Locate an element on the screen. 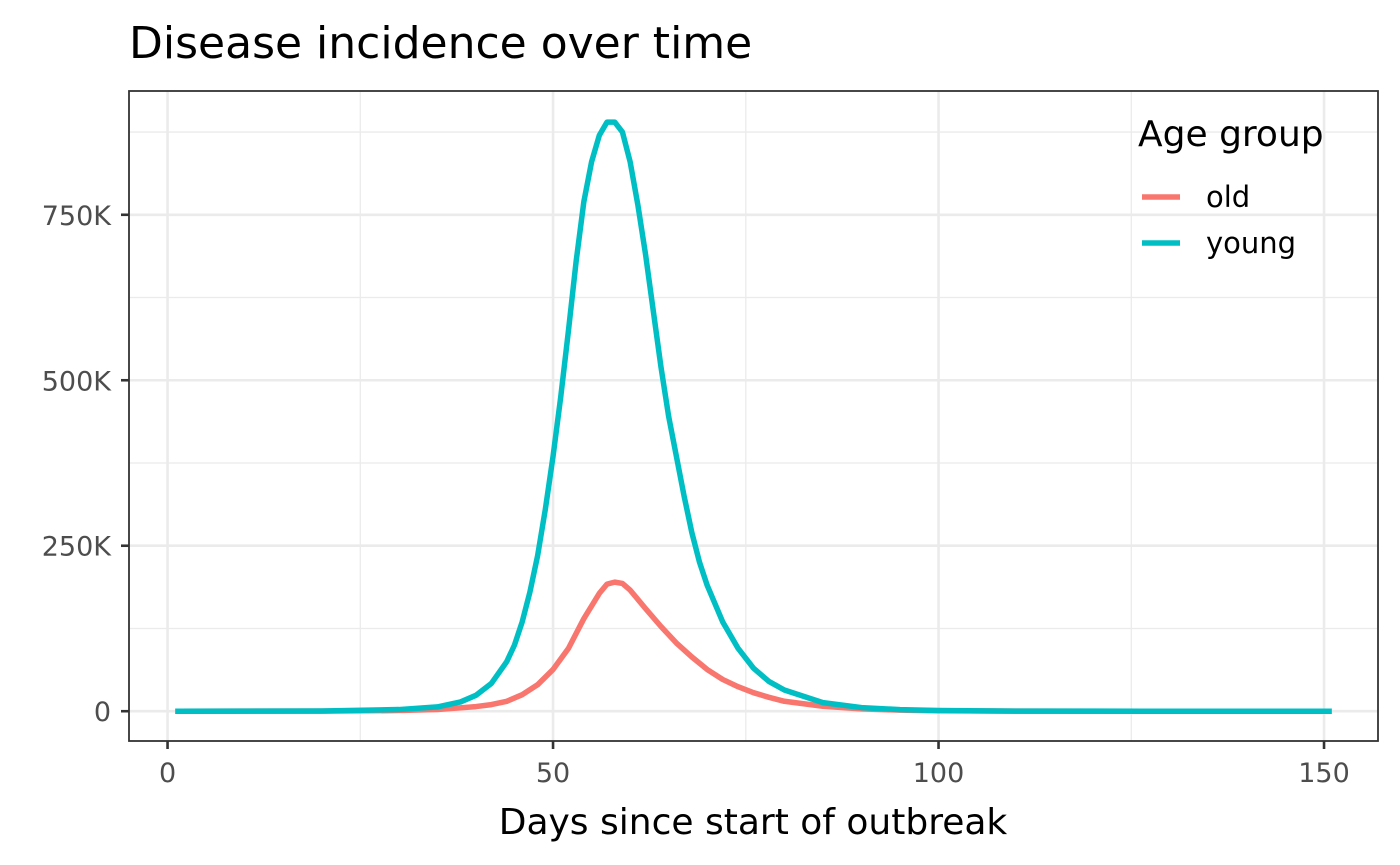 The width and height of the screenshot is (1400, 865). y-tick-label: 250K is located at coordinates (77, 547).